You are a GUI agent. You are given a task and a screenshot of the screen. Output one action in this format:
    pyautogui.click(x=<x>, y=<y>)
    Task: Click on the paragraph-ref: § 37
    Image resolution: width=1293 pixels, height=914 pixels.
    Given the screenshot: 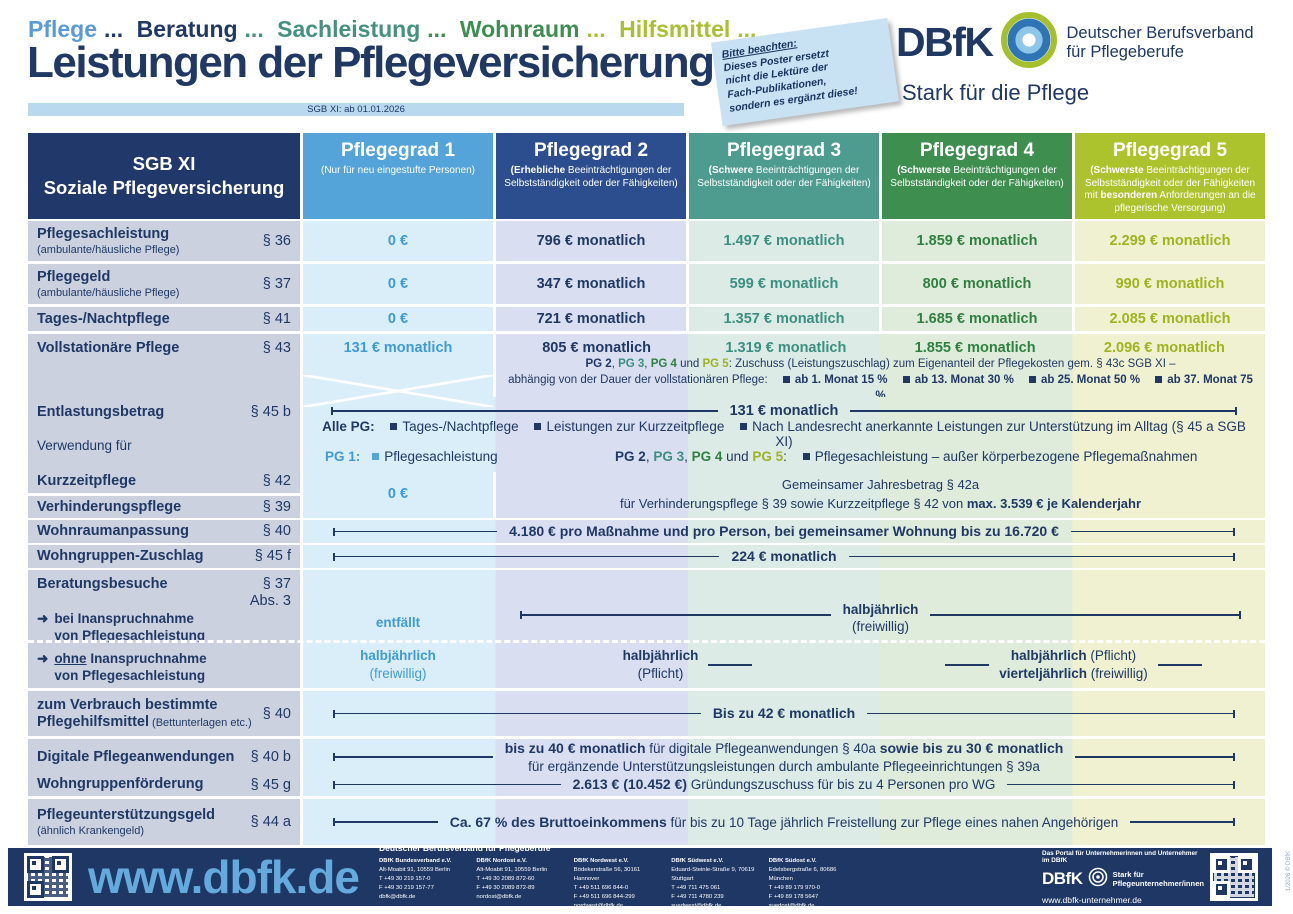 What is the action you would take?
    pyautogui.click(x=276, y=284)
    